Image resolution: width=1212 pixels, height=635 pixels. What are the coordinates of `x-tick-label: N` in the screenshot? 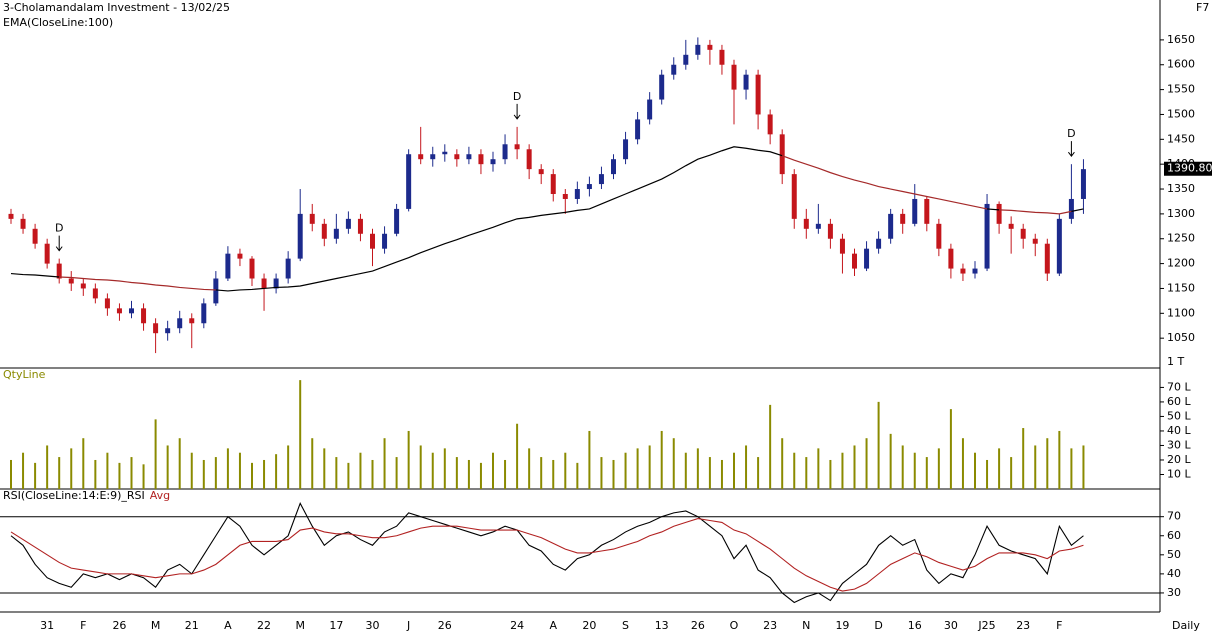 It's located at (806, 625).